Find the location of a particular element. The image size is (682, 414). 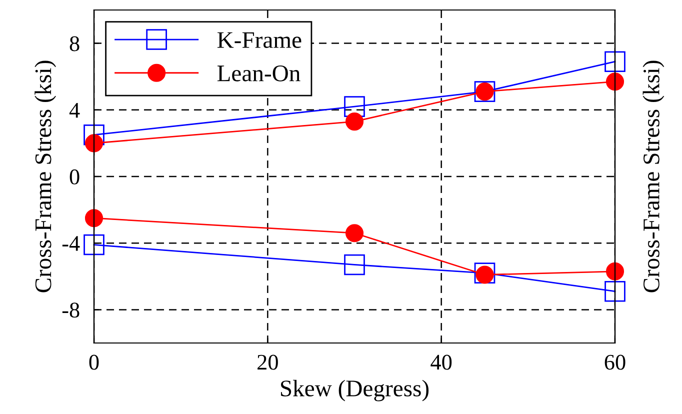

y-axis-title: Cross-Frame Stress (ksi) is located at coordinates (45, 176).